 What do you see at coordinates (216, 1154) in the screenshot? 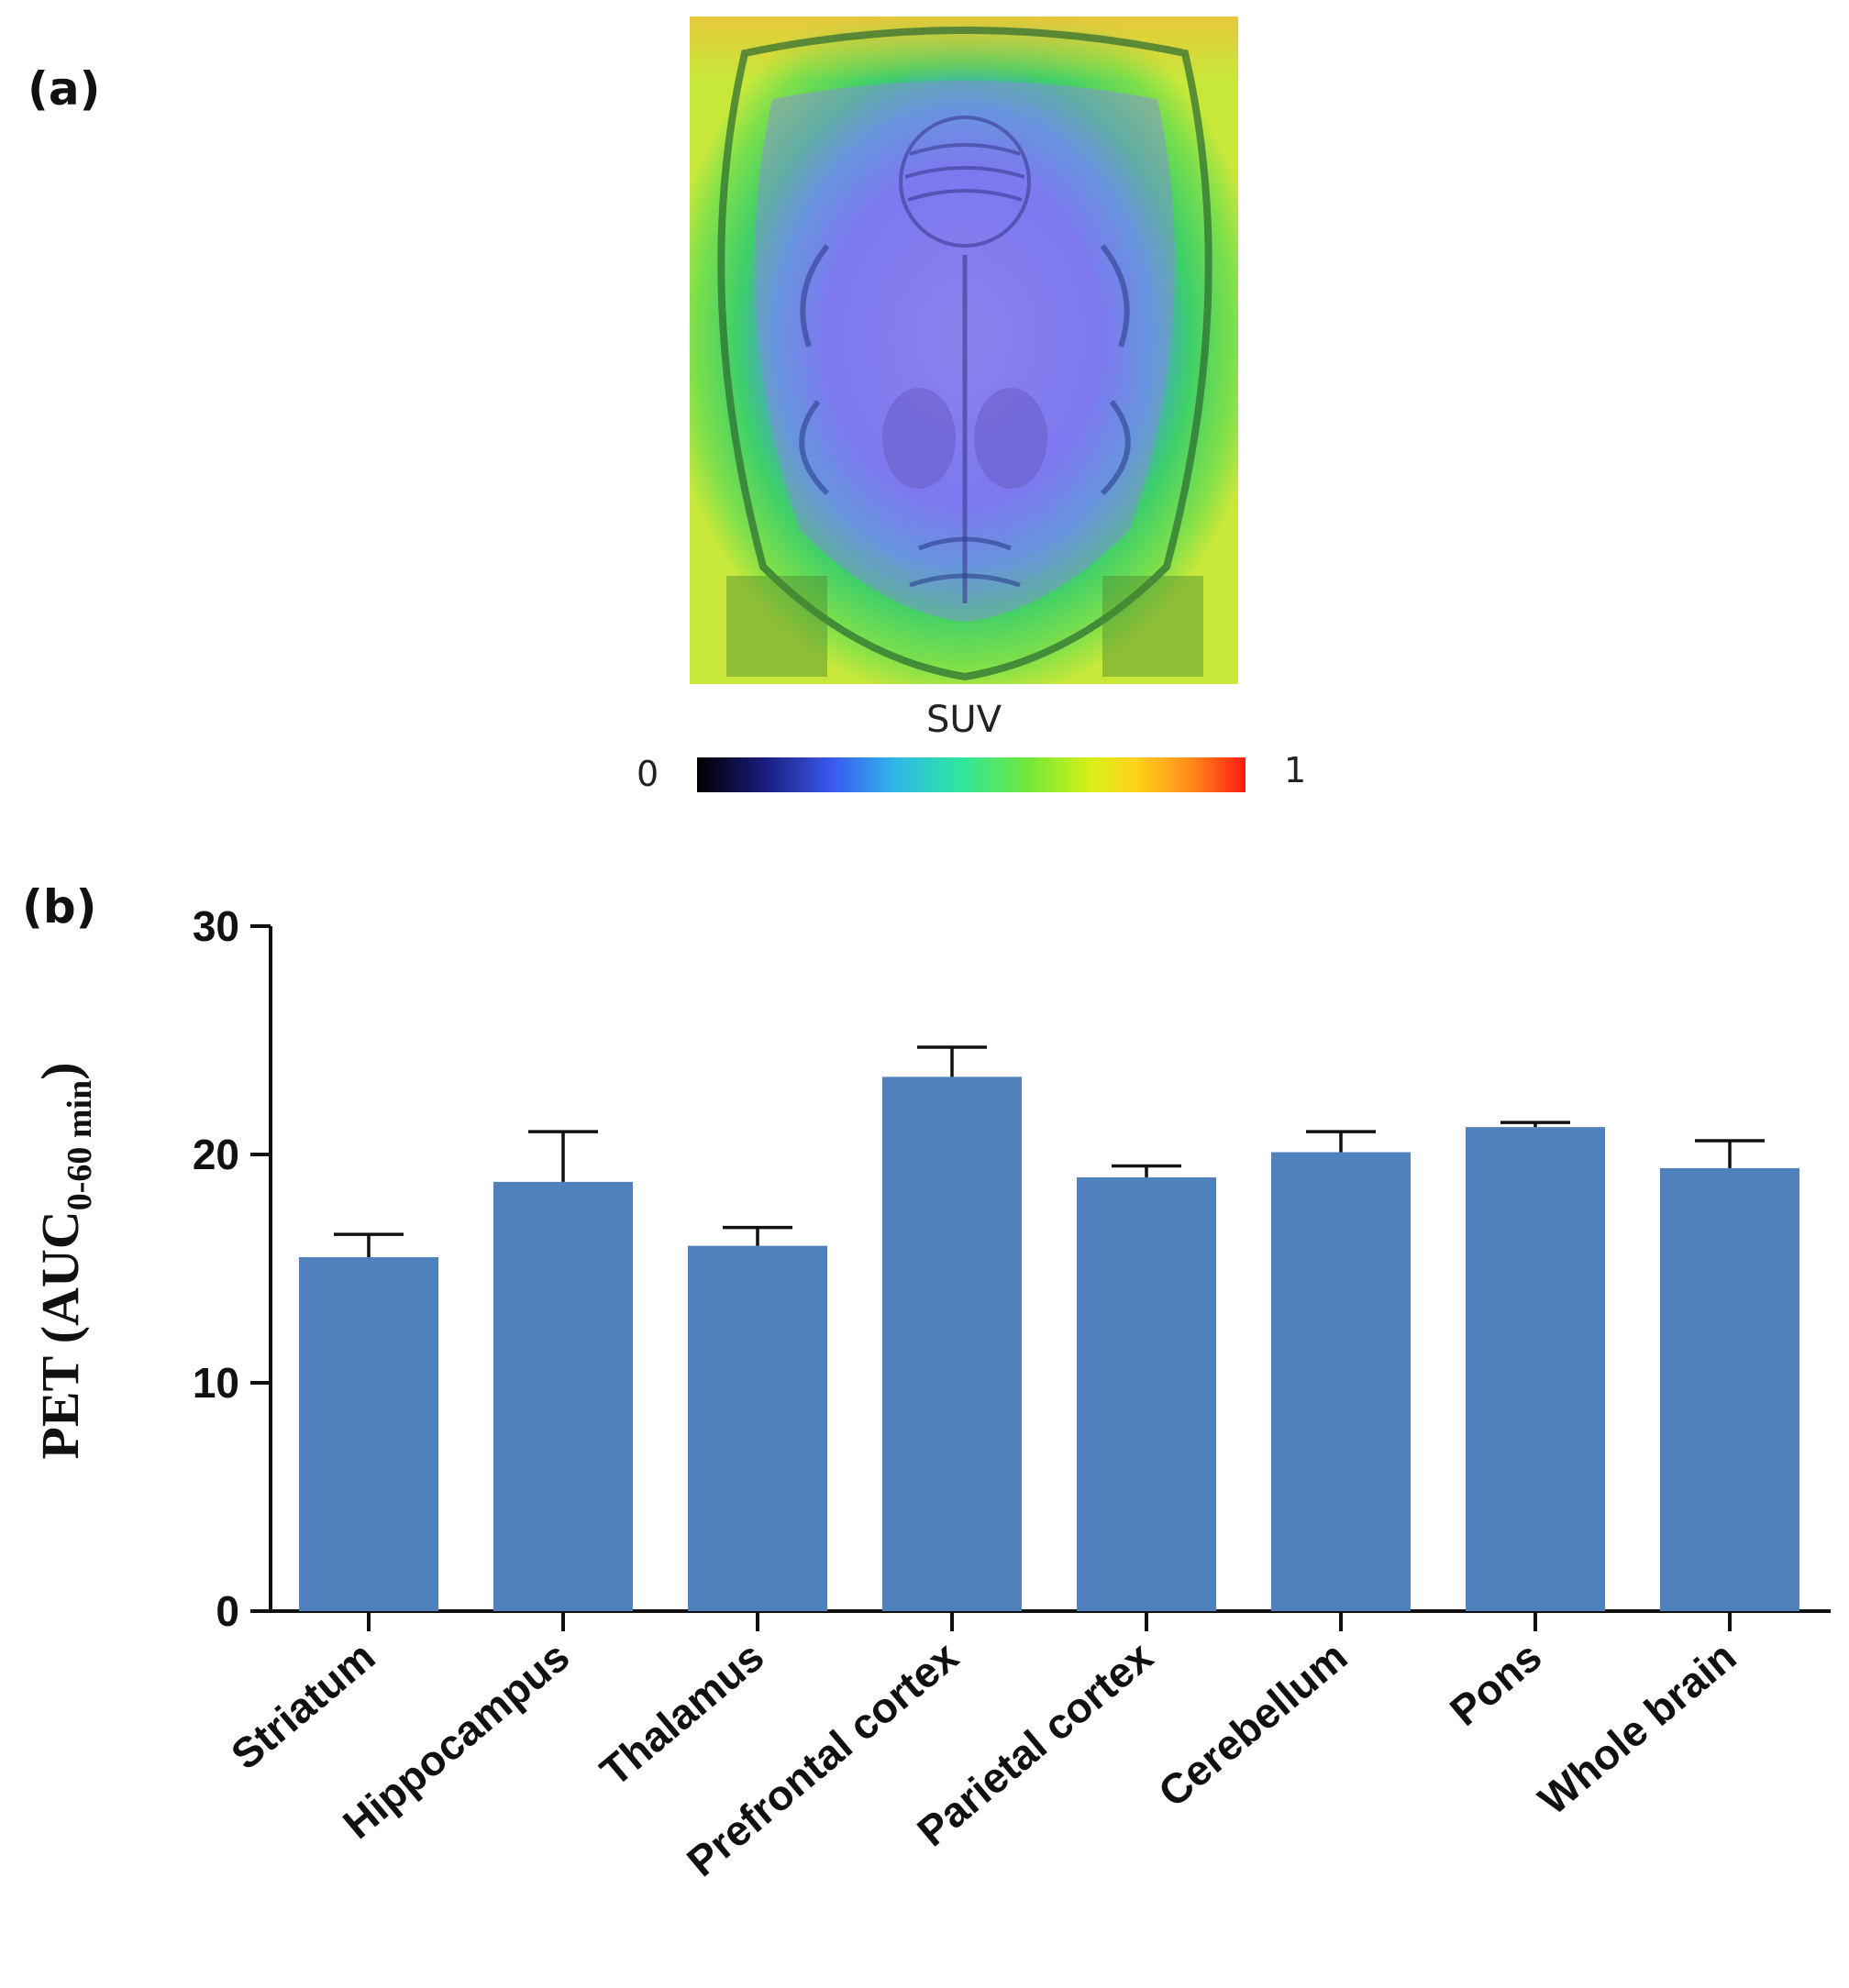
I see `y-tick-label-20: 20` at bounding box center [216, 1154].